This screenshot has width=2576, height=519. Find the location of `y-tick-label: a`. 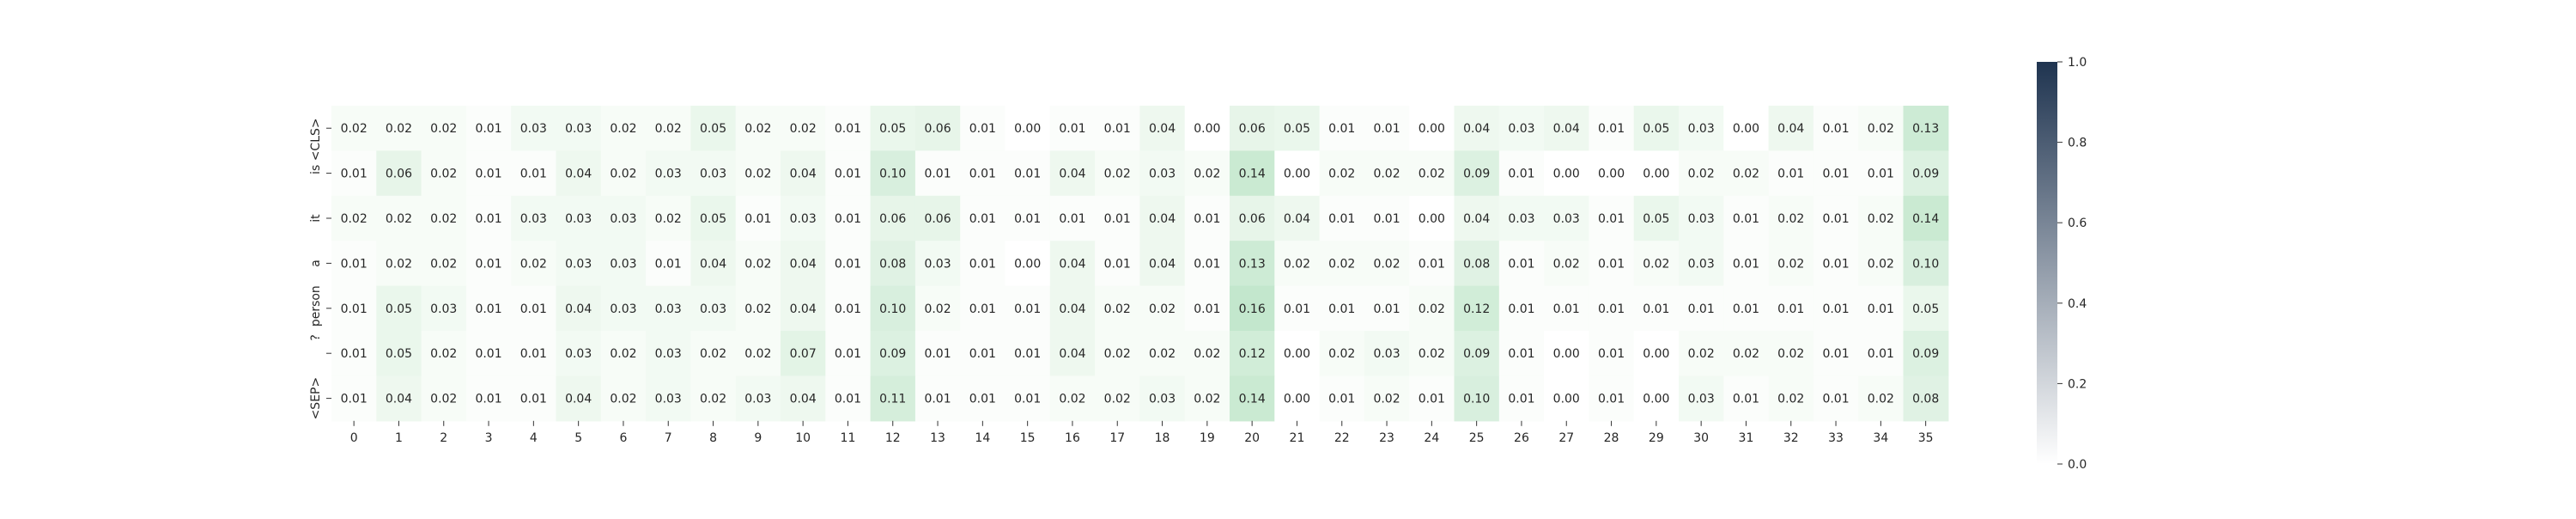

y-tick-label: a is located at coordinates (316, 263).